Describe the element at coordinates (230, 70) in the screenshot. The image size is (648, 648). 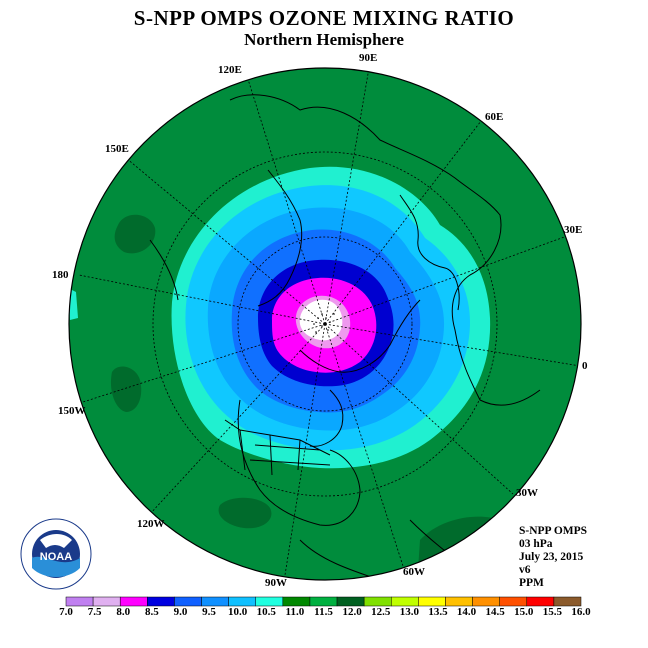
I see `lon-label-120e: 120E` at that location.